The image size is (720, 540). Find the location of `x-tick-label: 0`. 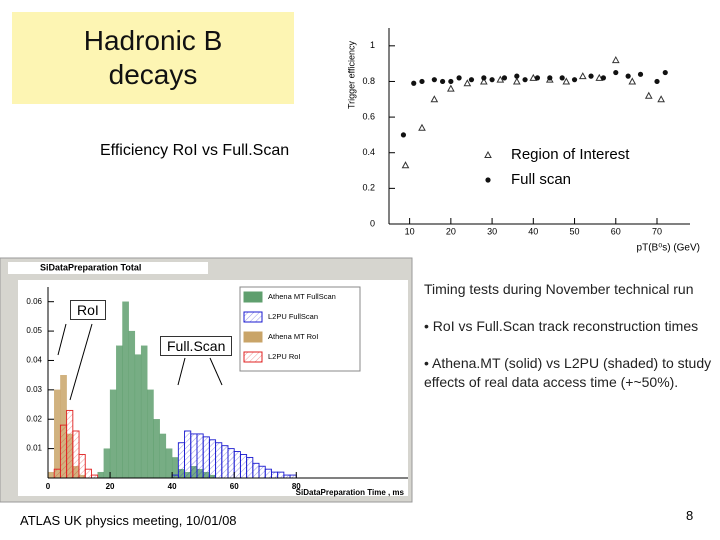

x-tick-label: 0 is located at coordinates (48, 486).